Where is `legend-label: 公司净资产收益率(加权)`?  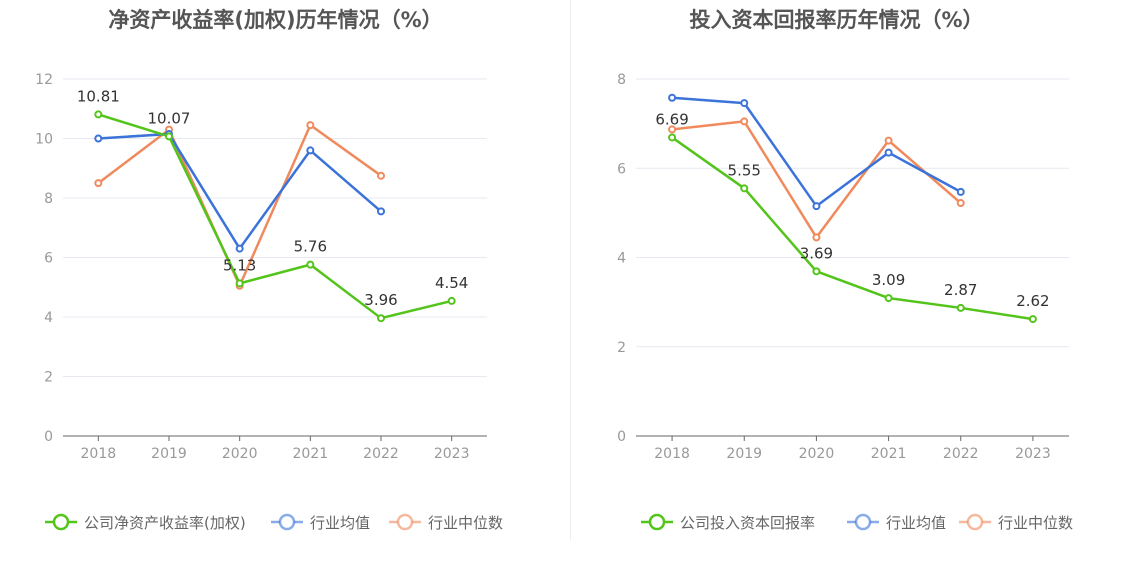 legend-label: 公司净资产收益率(加权) is located at coordinates (165, 522).